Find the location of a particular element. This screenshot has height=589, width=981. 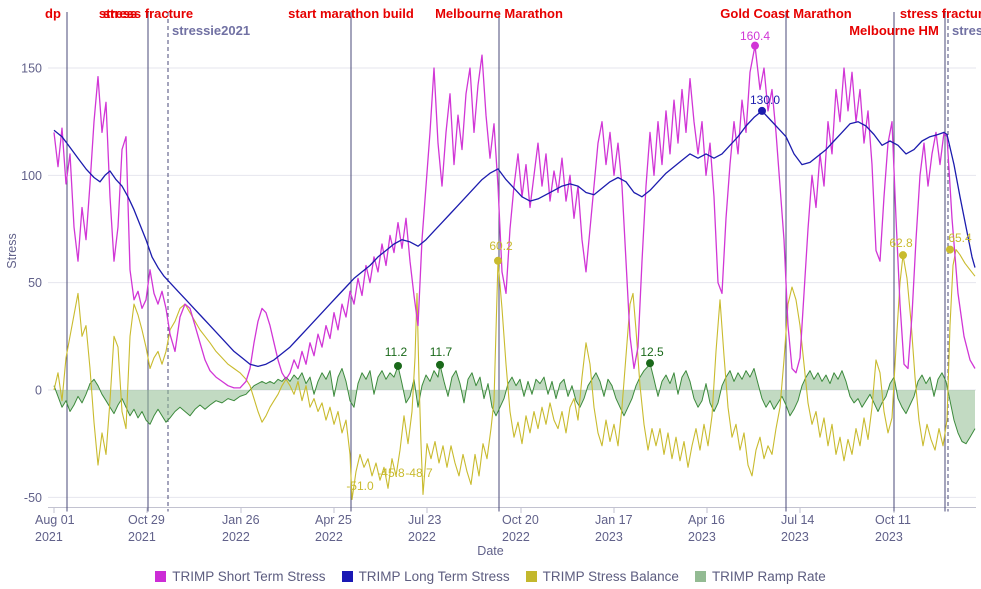

event-label: Melbourne Marathon is located at coordinates (499, 13).